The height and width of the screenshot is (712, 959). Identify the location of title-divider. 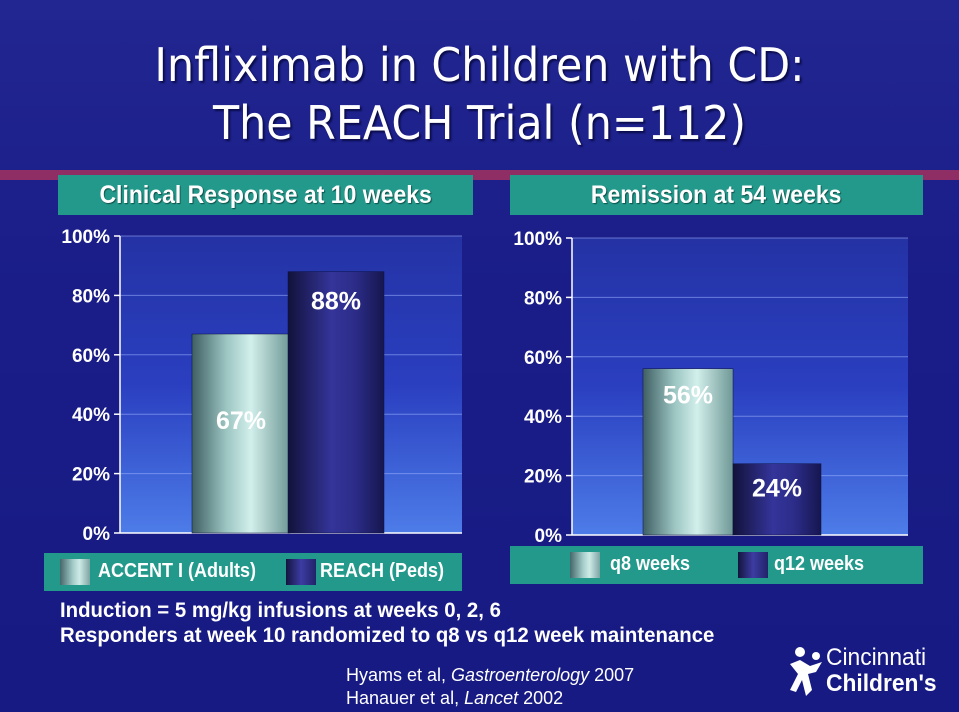
(479, 175).